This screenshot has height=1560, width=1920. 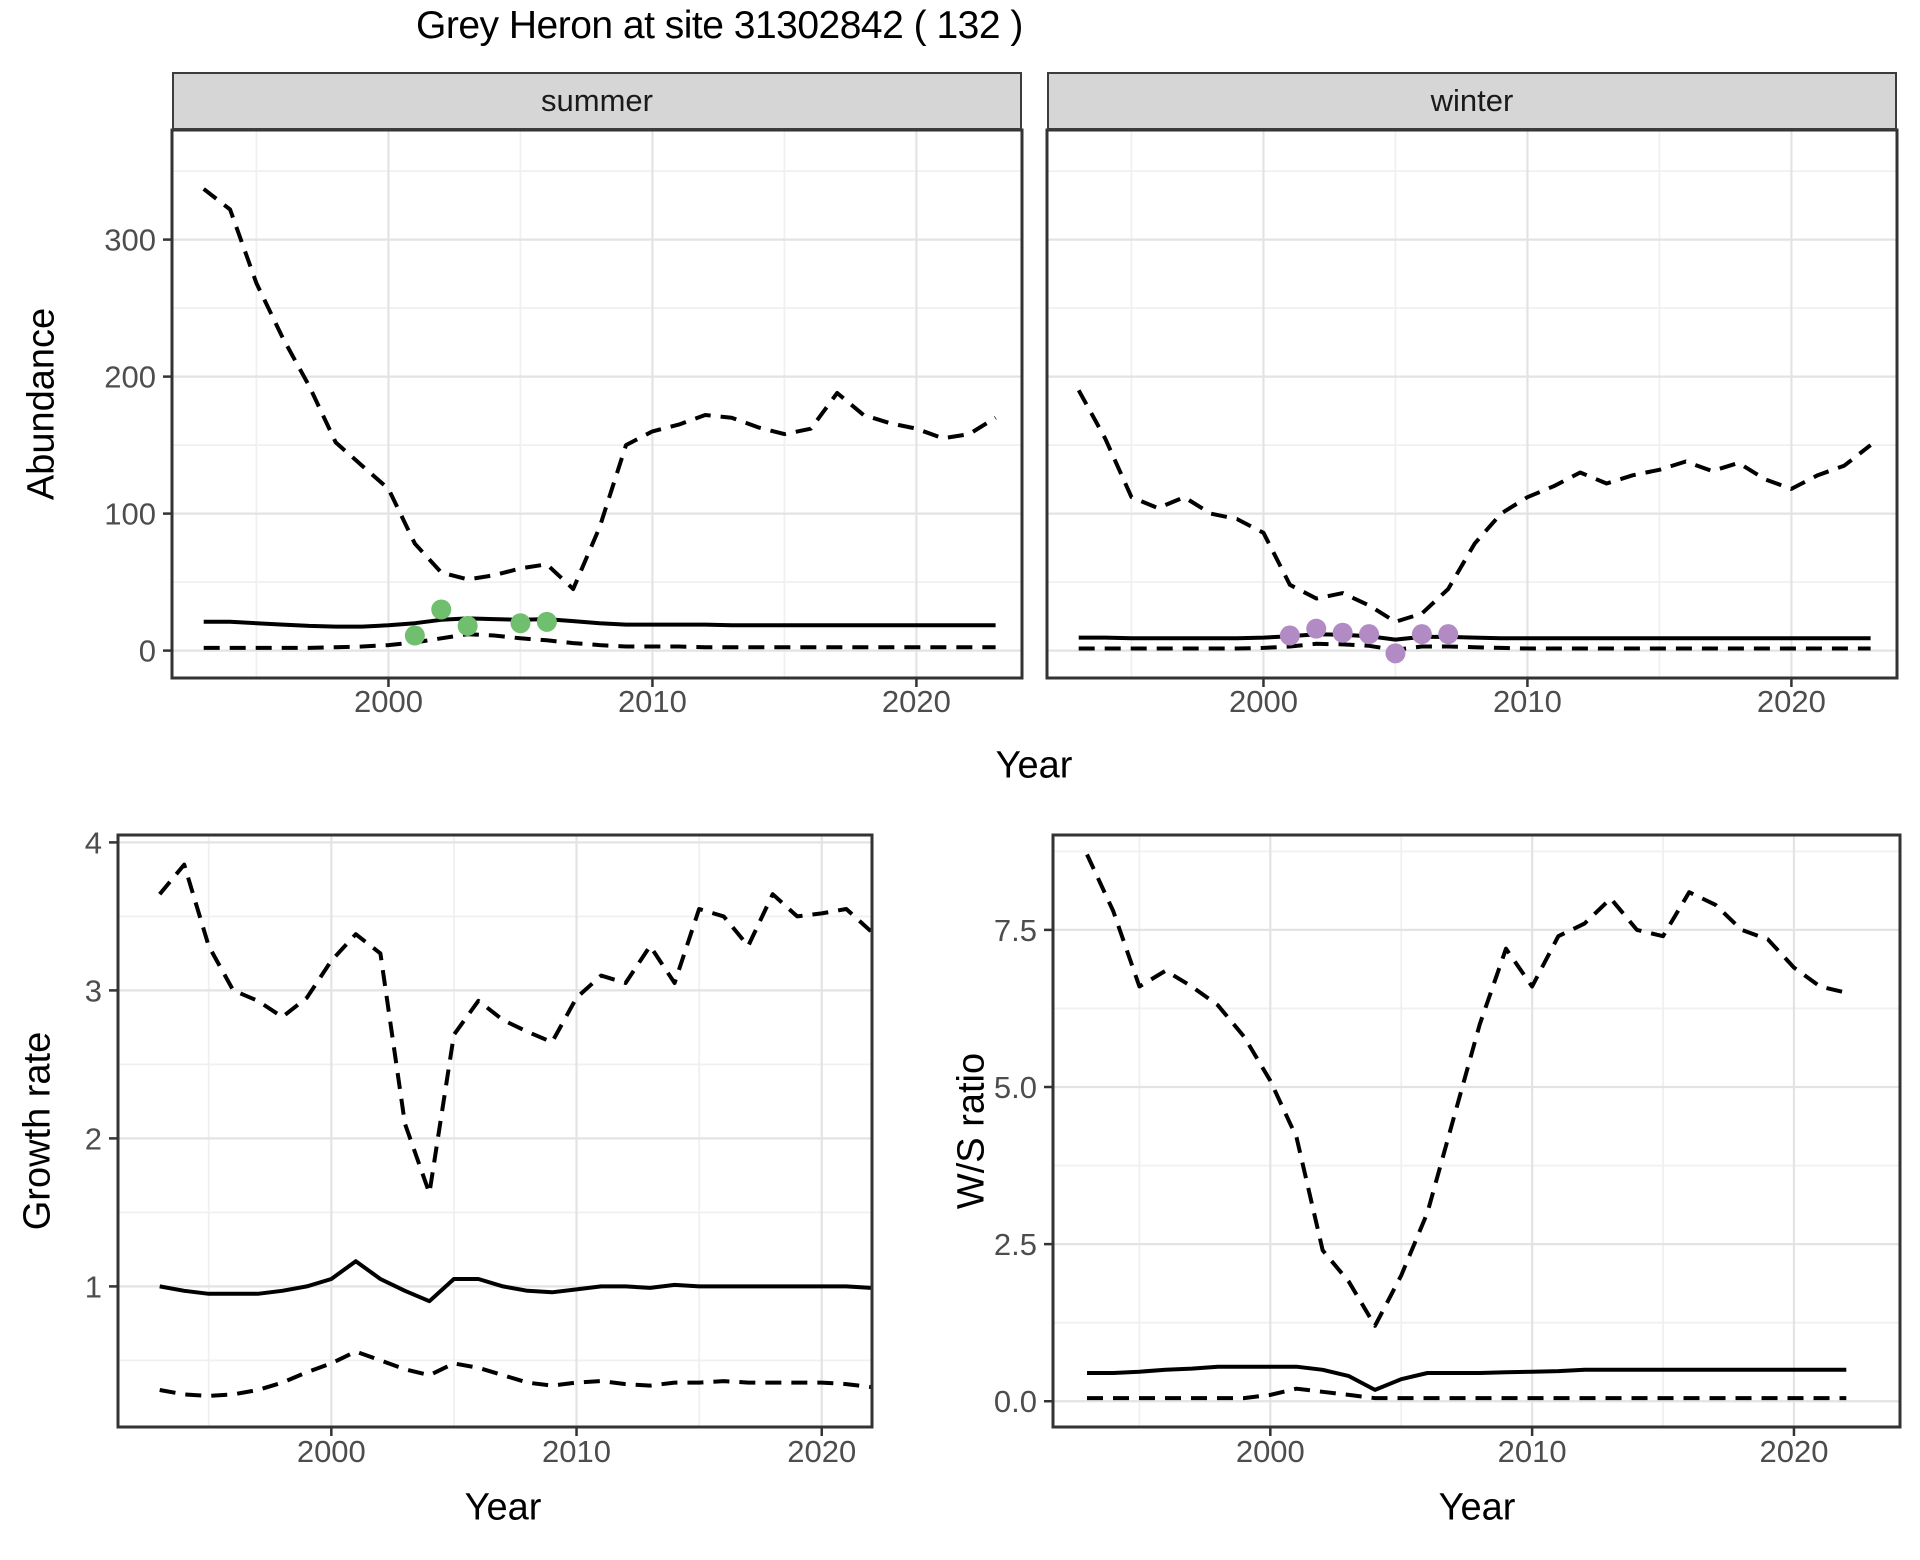 I want to click on growth-rate-estimate-line, so click(x=515, y=1281).